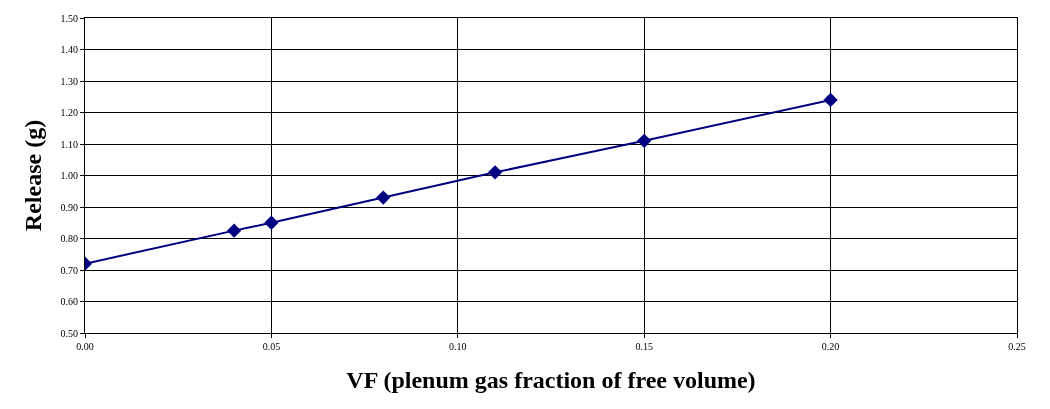 This screenshot has height=409, width=1050. Describe the element at coordinates (644, 346) in the screenshot. I see `x-tick-label: 0.15` at that location.